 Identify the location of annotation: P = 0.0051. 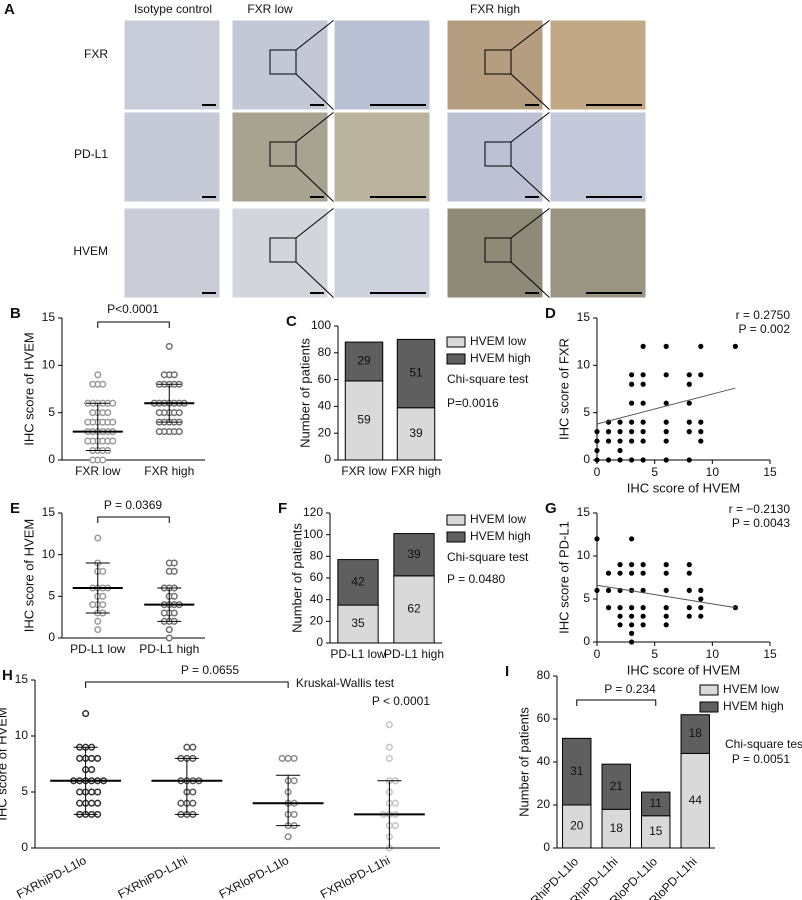
(761, 759).